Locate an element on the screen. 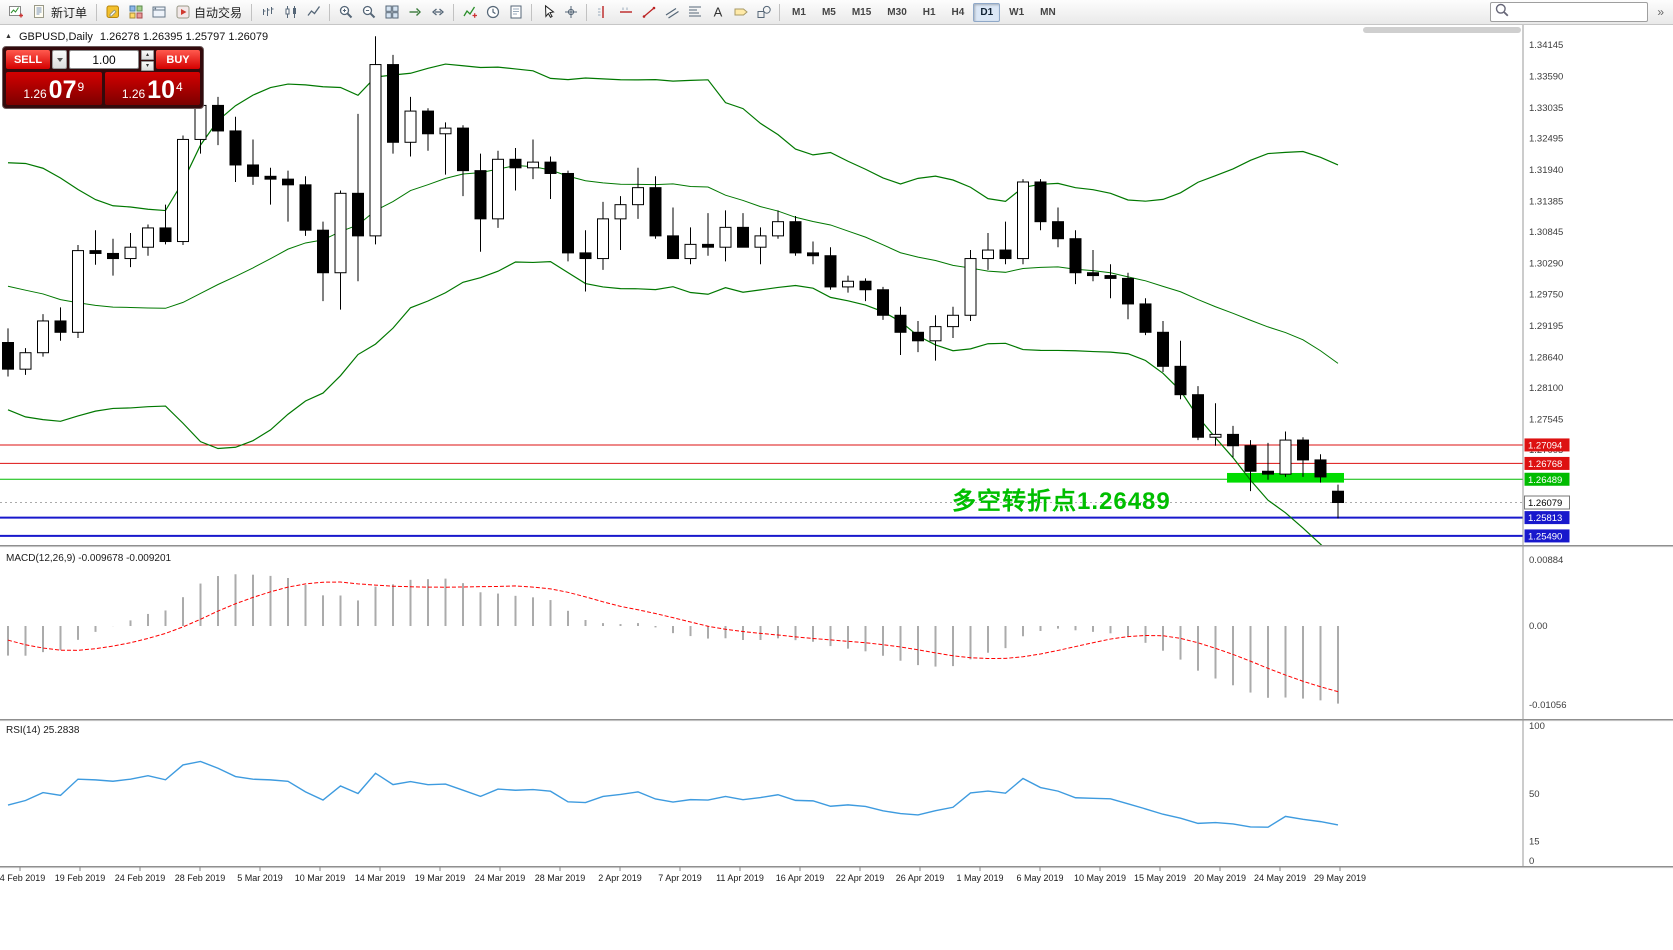  time-axis-label: 16 Apr 2019 is located at coordinates (800, 878).